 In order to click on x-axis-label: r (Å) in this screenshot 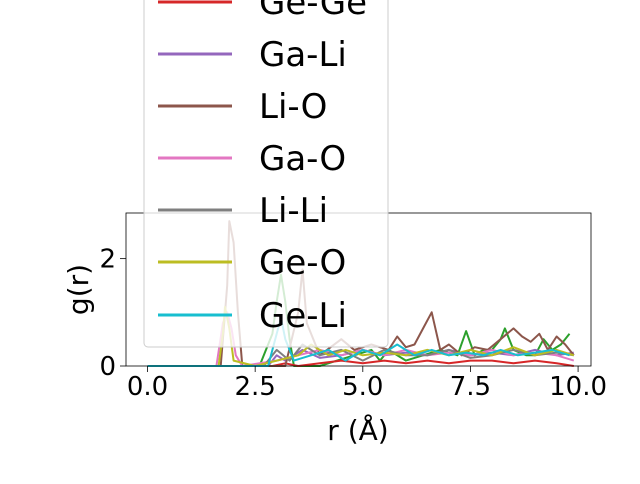, I will do `click(357, 430)`.